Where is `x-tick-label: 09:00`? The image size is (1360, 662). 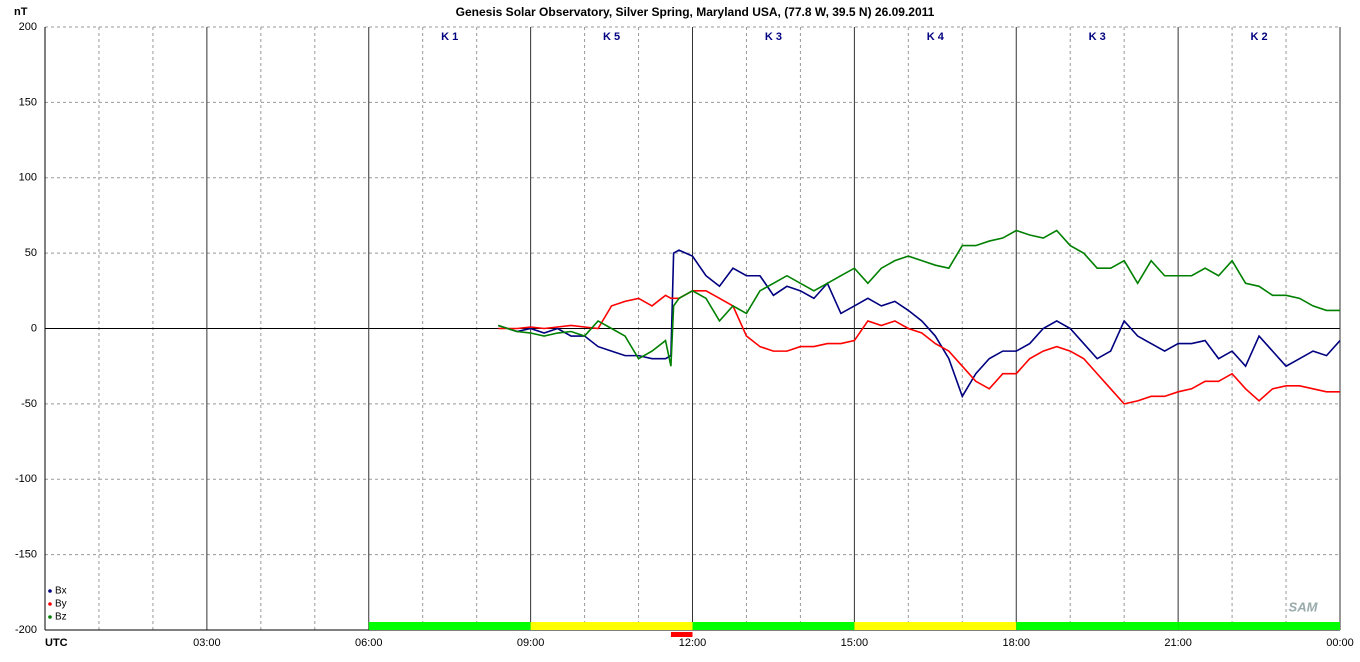
x-tick-label: 09:00 is located at coordinates (531, 643).